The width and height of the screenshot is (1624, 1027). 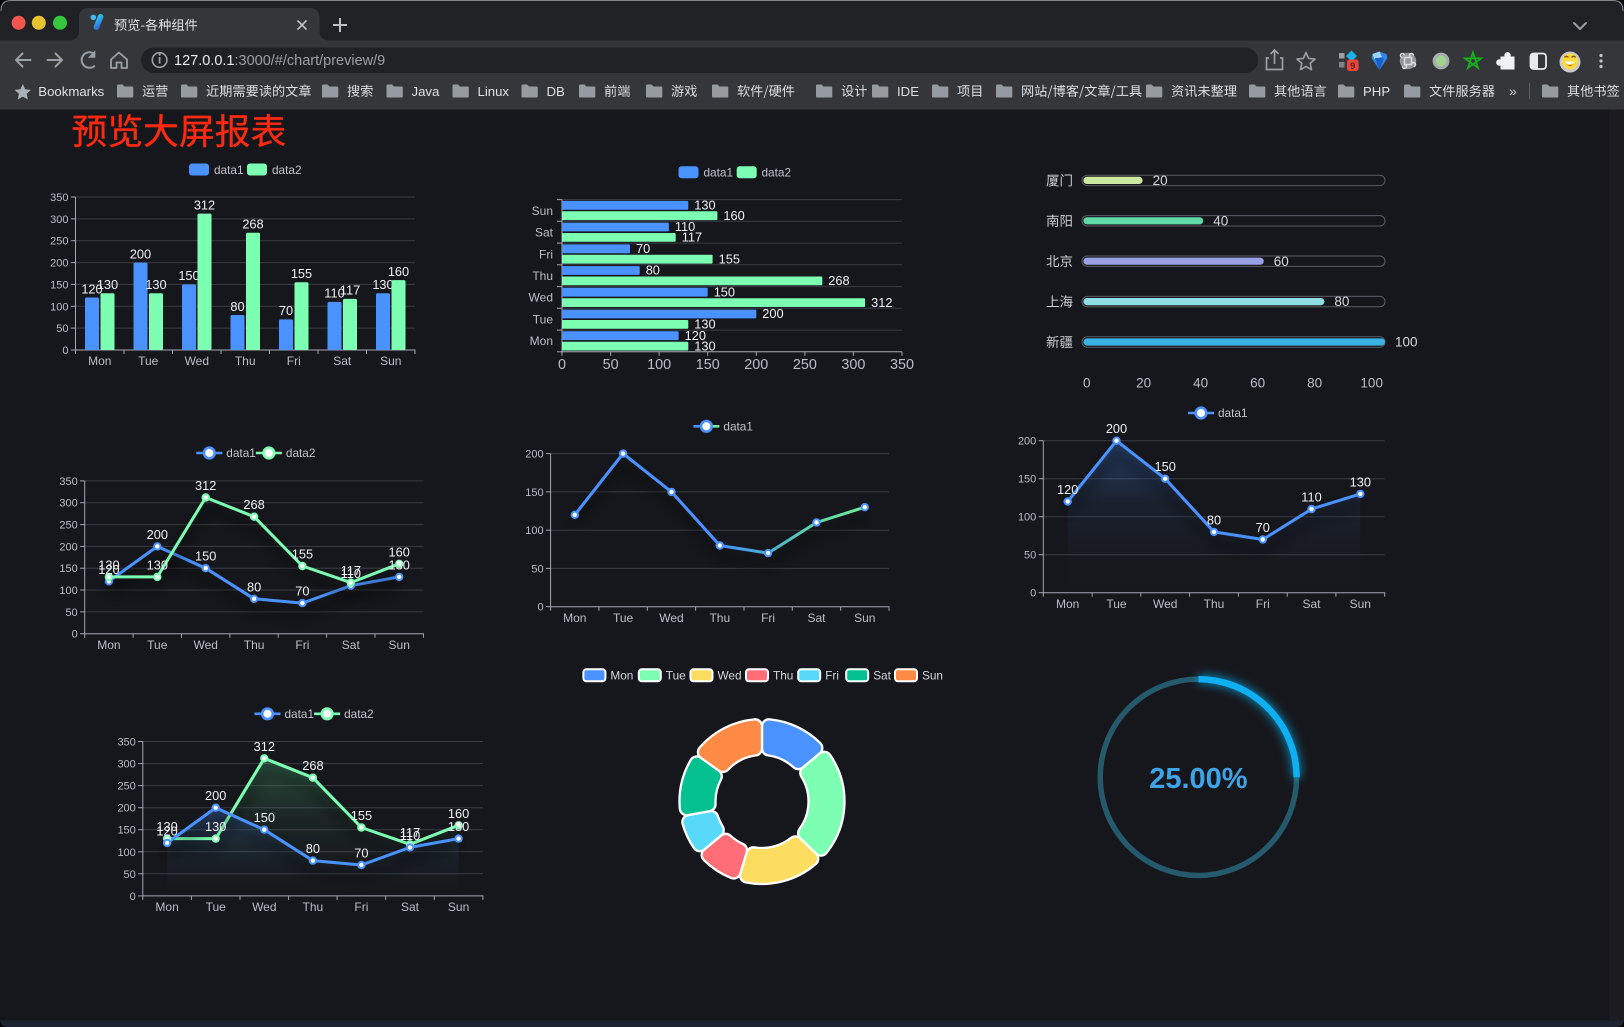 What do you see at coordinates (494, 91) in the screenshot?
I see `svg-text: Linux` at bounding box center [494, 91].